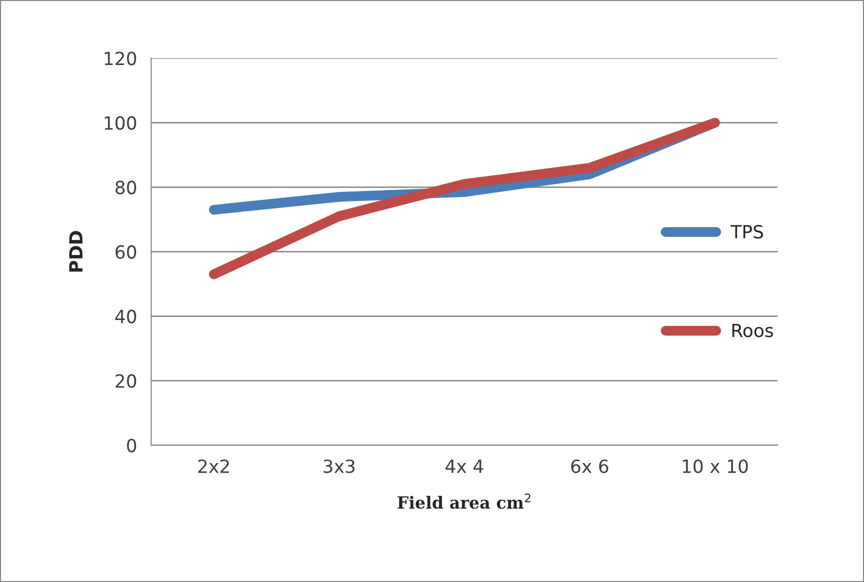  What do you see at coordinates (213, 466) in the screenshot?
I see `x-tick-label: 2x2` at bounding box center [213, 466].